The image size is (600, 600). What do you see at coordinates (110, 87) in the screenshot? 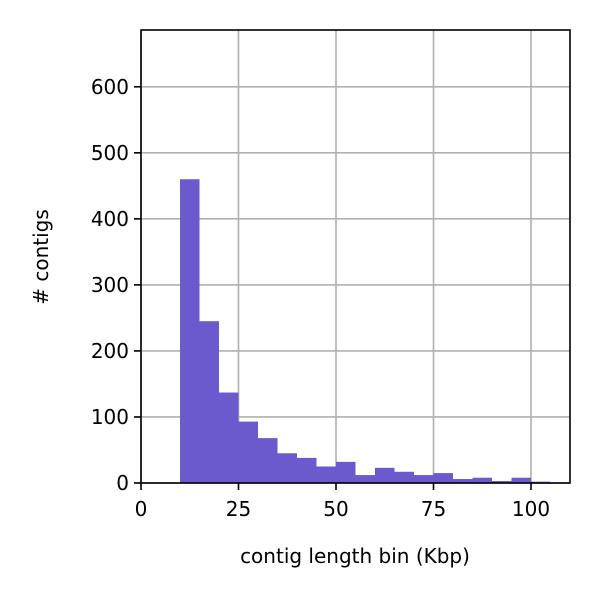
I see `y-tick-label: 600` at bounding box center [110, 87].